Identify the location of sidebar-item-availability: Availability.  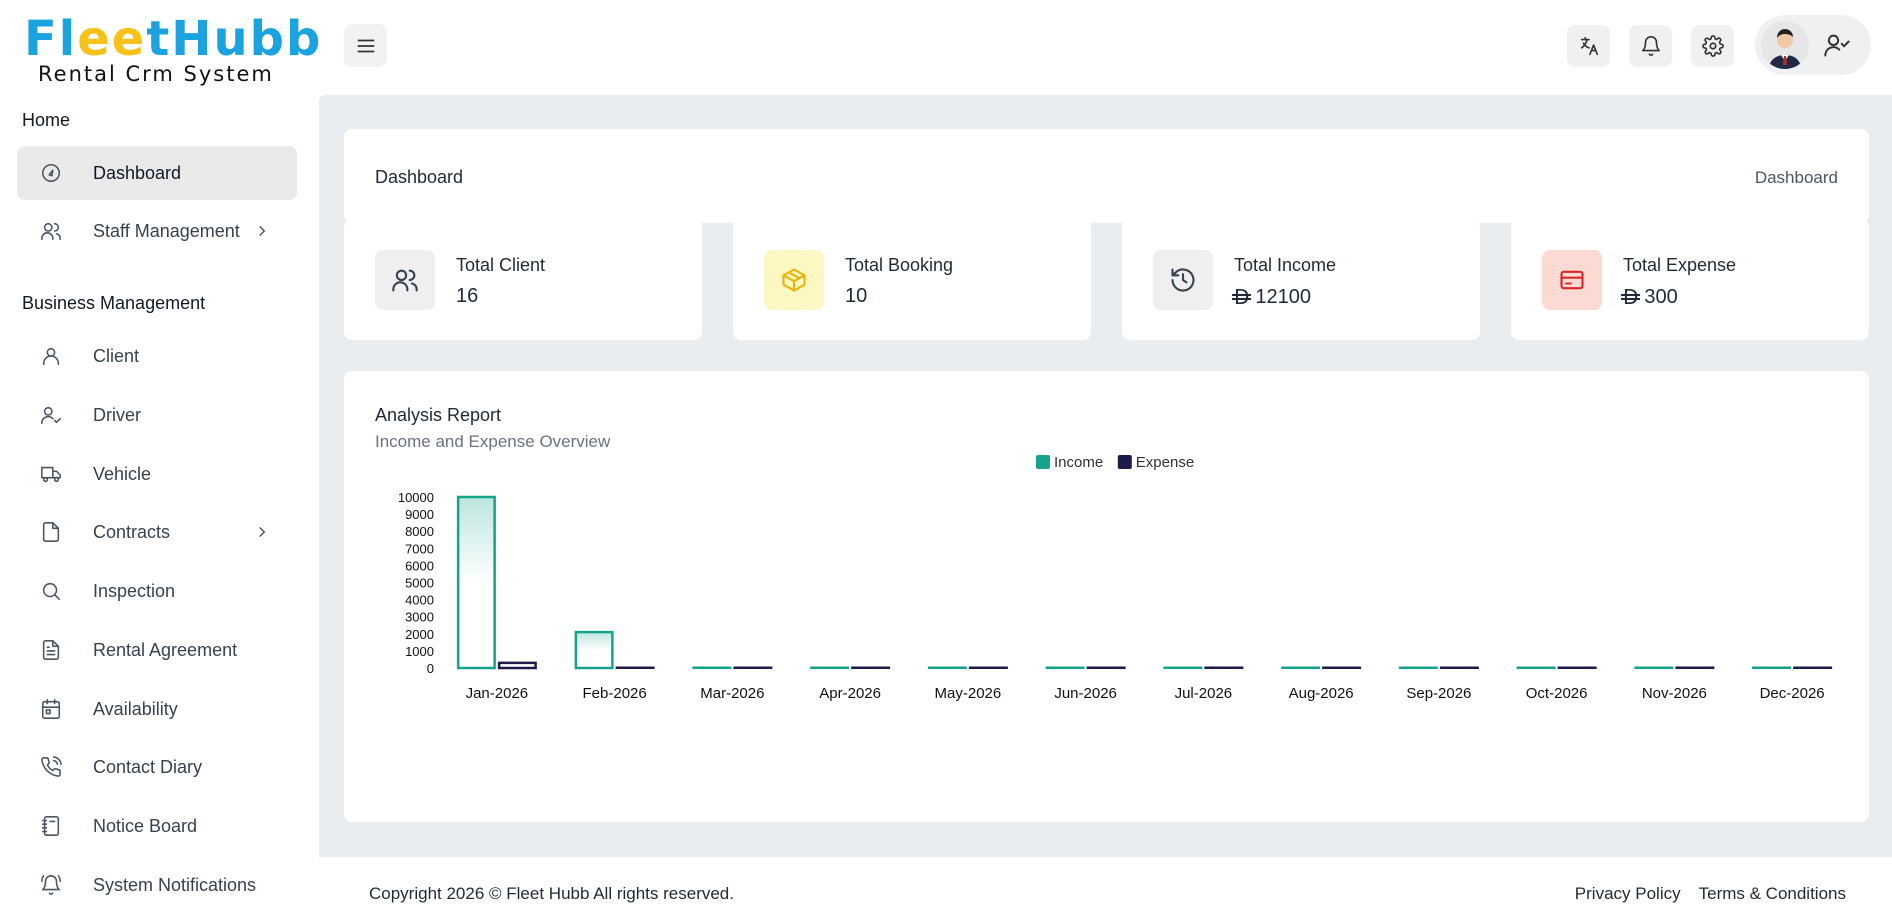
(157, 709).